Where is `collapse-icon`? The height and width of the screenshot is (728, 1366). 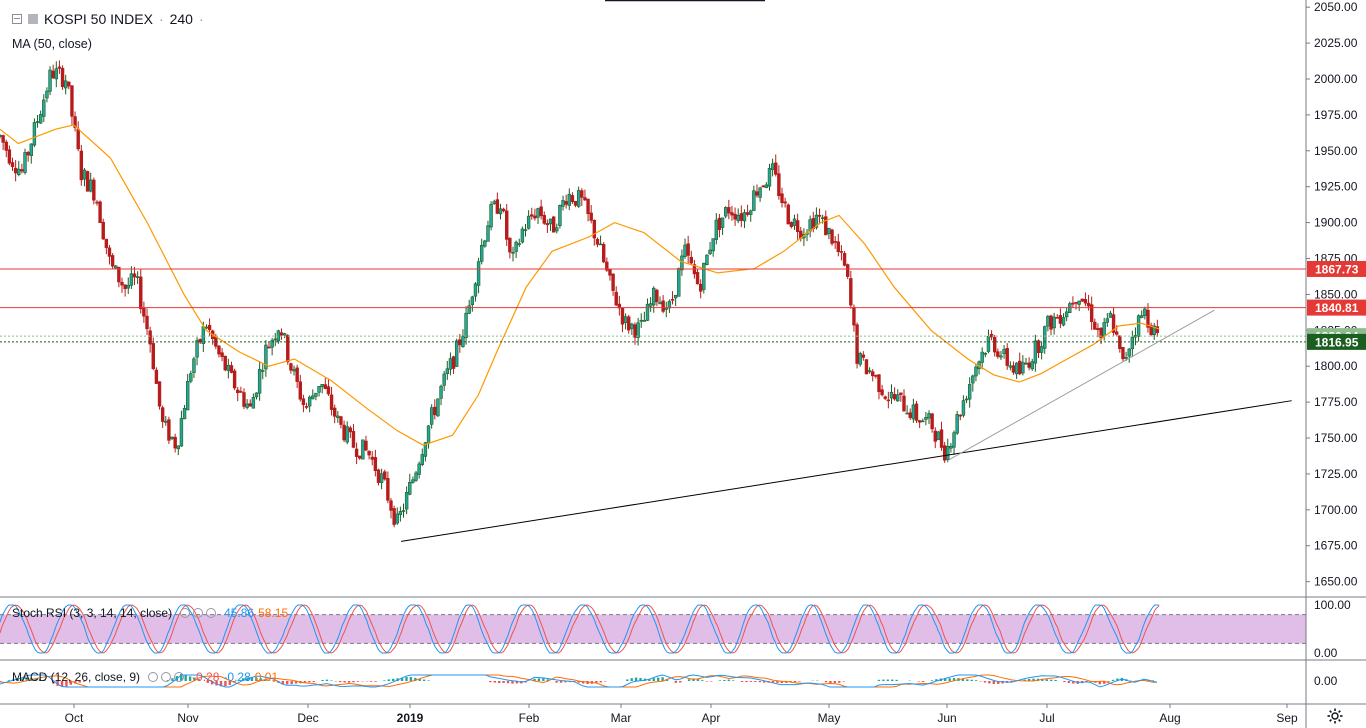
collapse-icon is located at coordinates (17, 19).